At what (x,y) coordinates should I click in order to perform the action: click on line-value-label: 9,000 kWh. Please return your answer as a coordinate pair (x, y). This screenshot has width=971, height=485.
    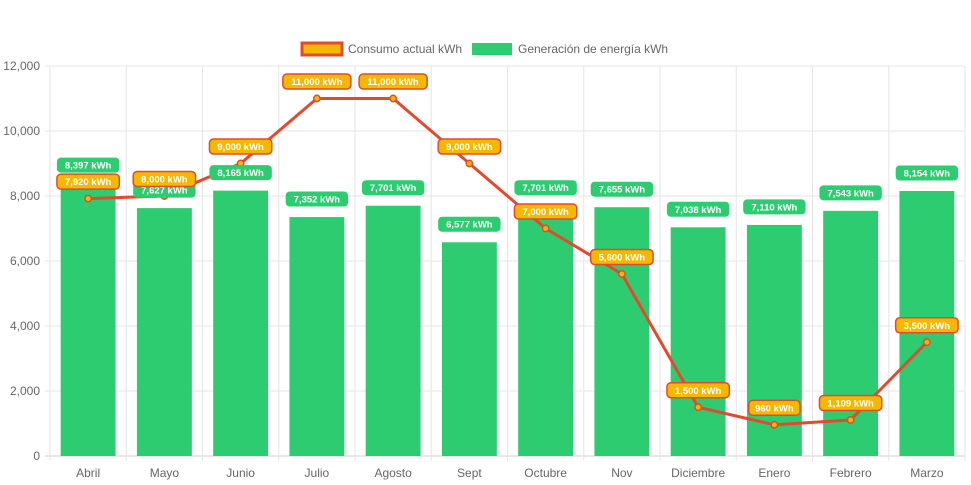
    Looking at the image, I should click on (469, 146).